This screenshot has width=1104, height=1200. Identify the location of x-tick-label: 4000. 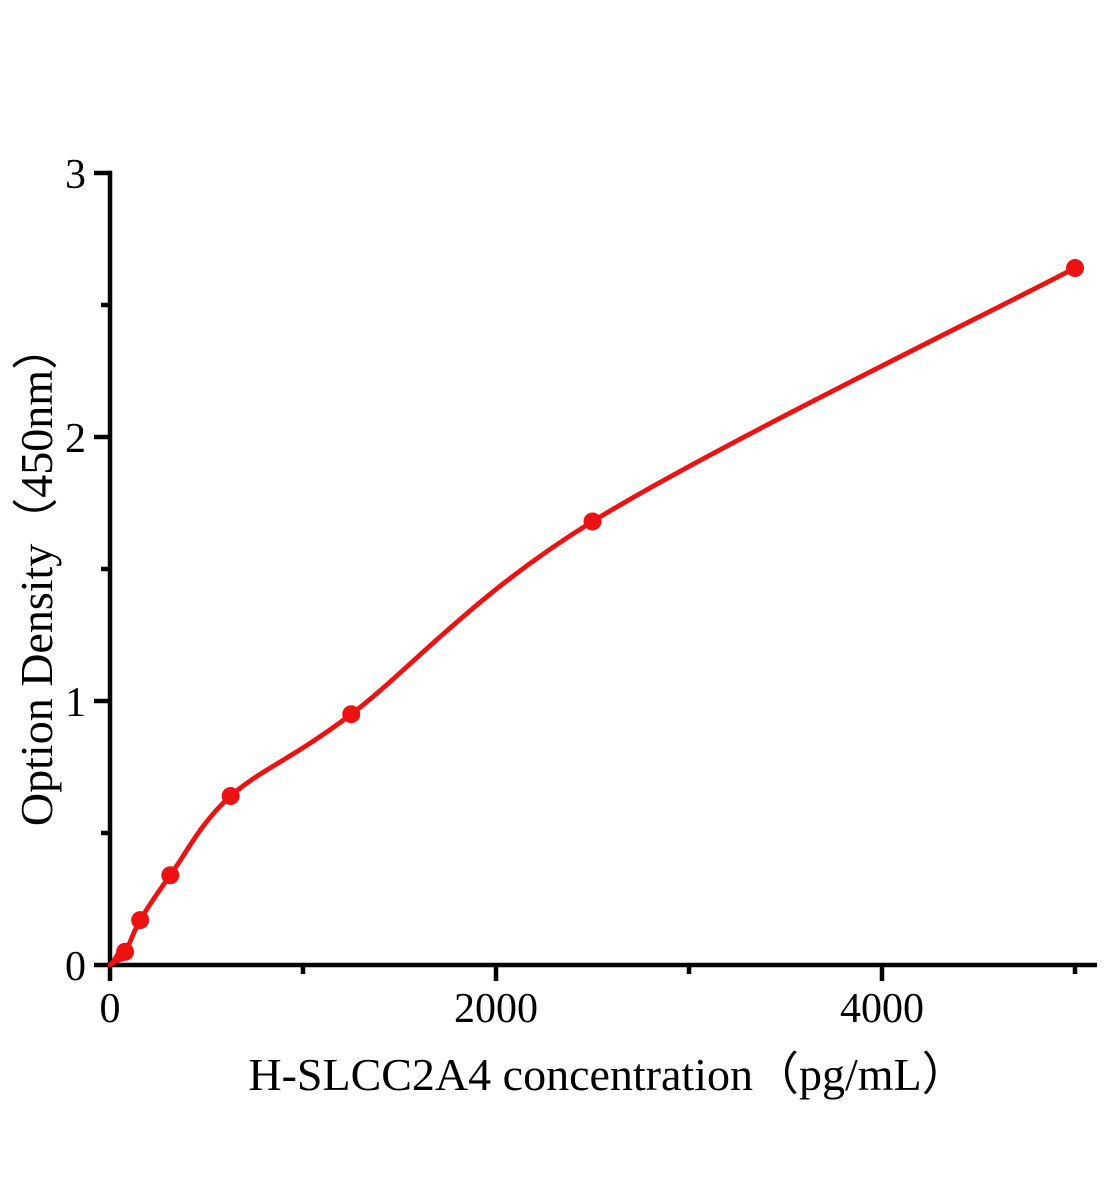
(882, 1009).